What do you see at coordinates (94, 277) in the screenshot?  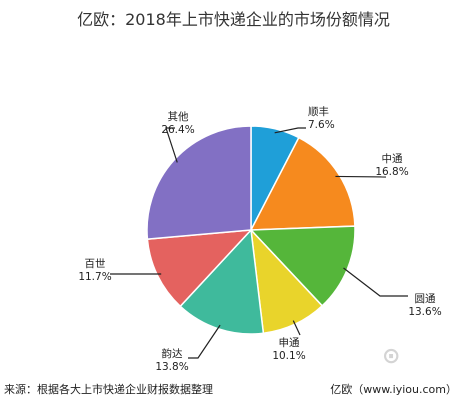 I see `slice-value-6: 11.7%` at bounding box center [94, 277].